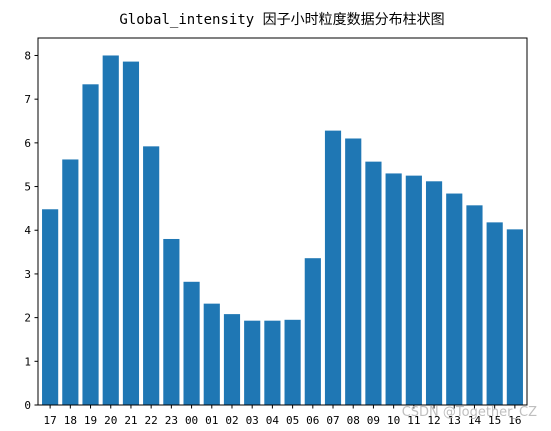 This screenshot has width=551, height=431. I want to click on x-tick-label: 05, so click(292, 420).